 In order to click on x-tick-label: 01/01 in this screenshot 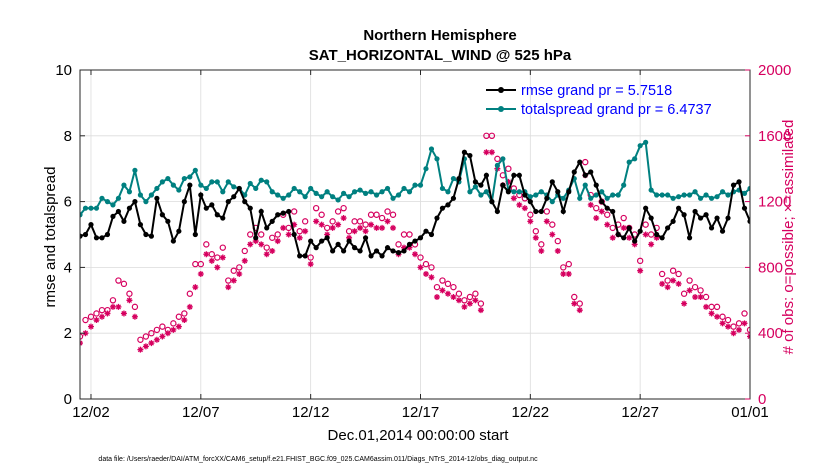, I will do `click(750, 412)`.